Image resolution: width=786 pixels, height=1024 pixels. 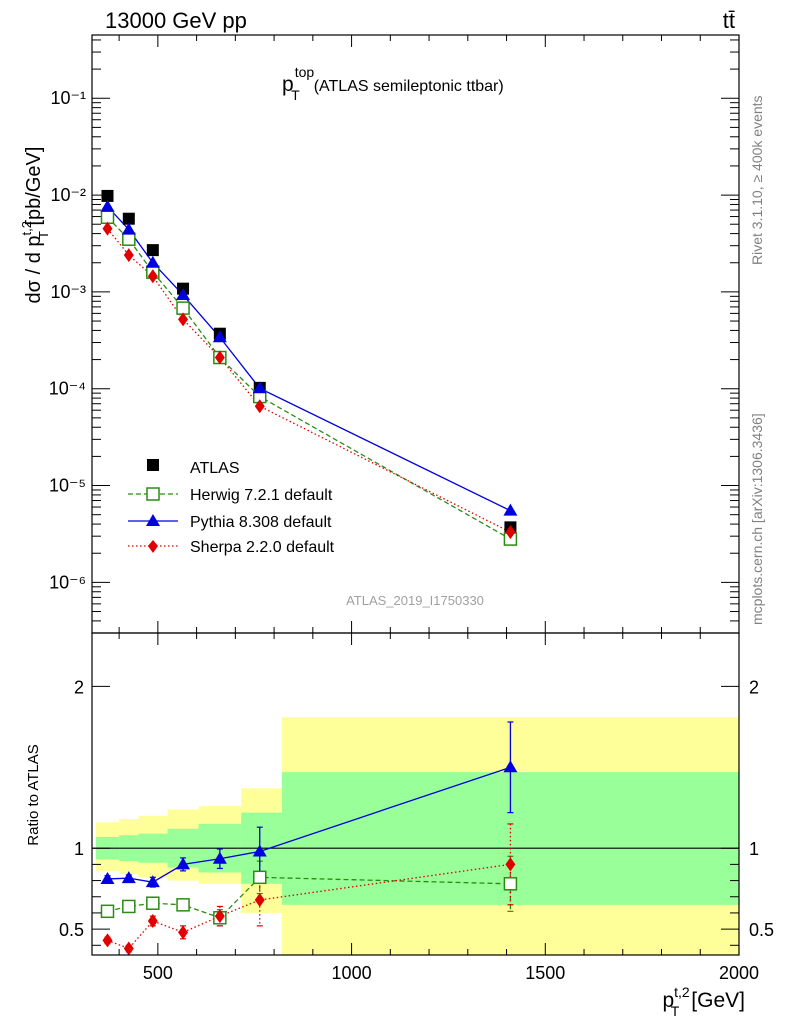 I want to click on title-sup: top, so click(x=305, y=72).